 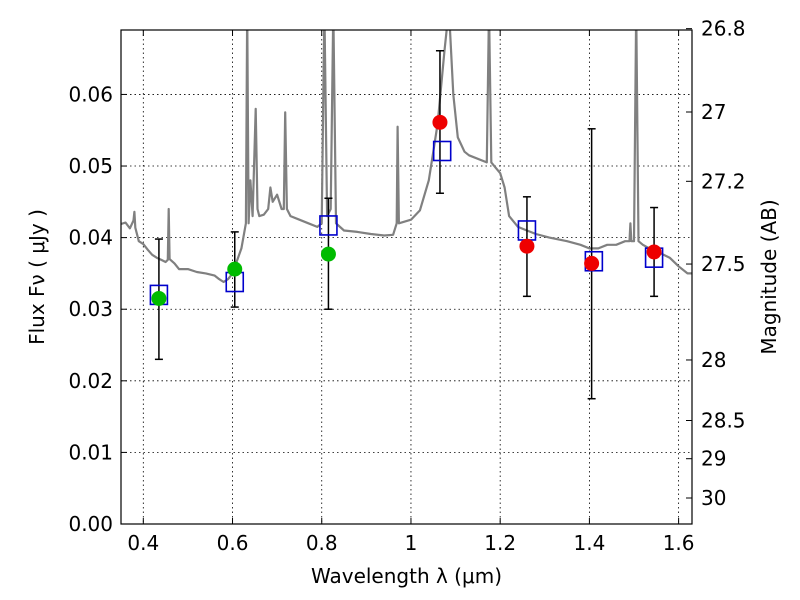 What do you see at coordinates (723, 264) in the screenshot?
I see `y2-tick-label: 27.5` at bounding box center [723, 264].